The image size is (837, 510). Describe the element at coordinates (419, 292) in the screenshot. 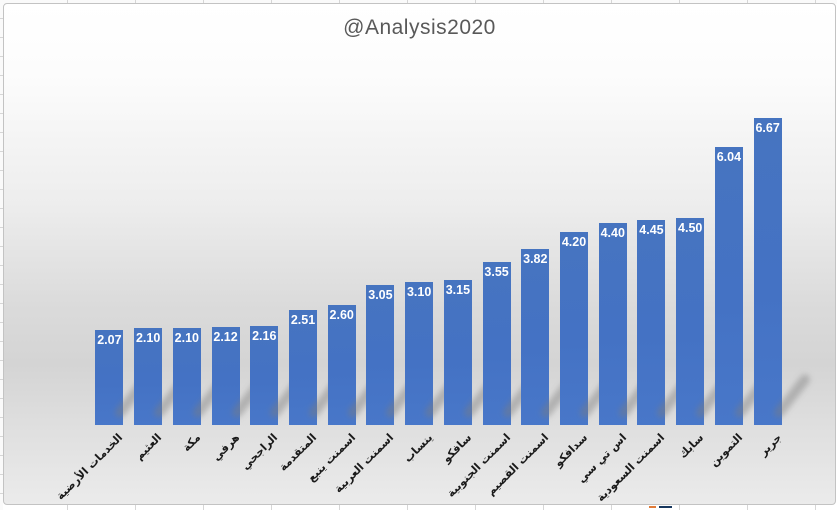

I see `bar-value-label: 3.10` at that location.